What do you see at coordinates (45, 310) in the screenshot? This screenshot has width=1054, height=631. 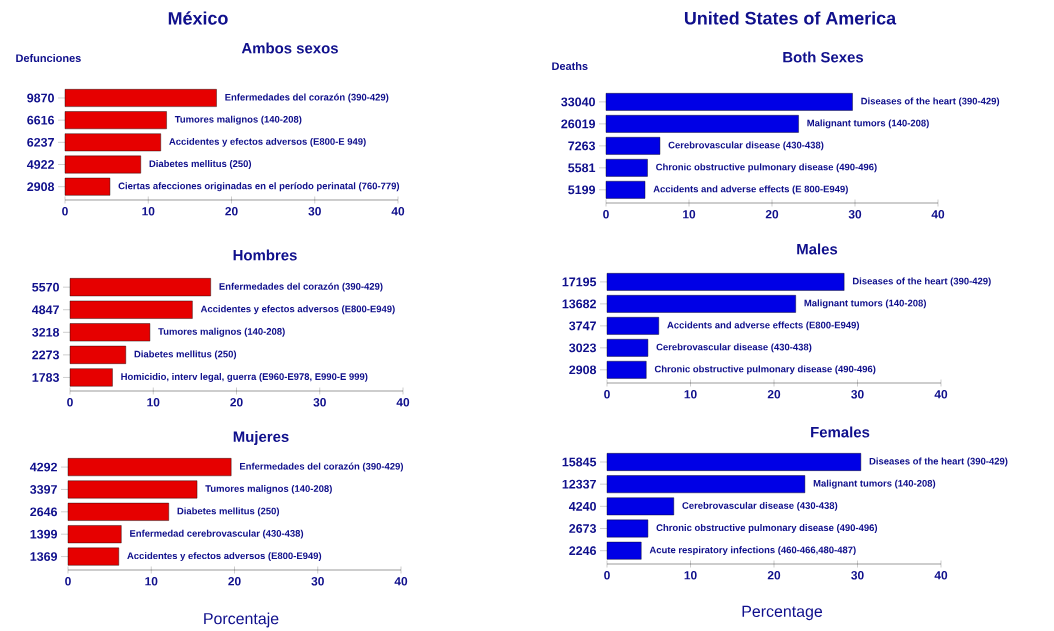 I see `y-tick-label: 4847` at bounding box center [45, 310].